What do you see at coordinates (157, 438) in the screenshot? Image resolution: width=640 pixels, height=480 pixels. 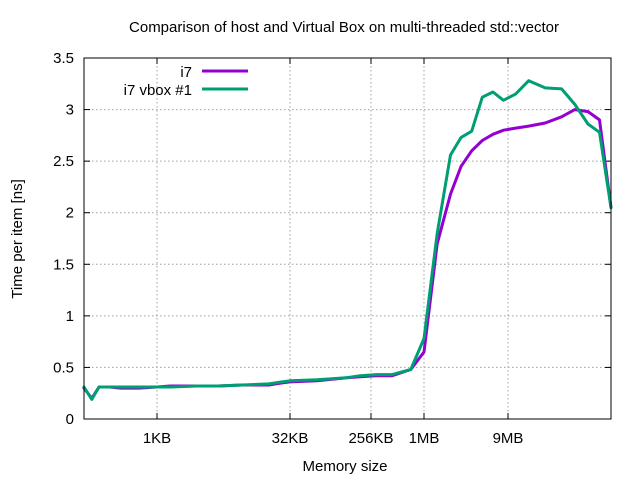 I see `x-tick-label: 1KB` at bounding box center [157, 438].